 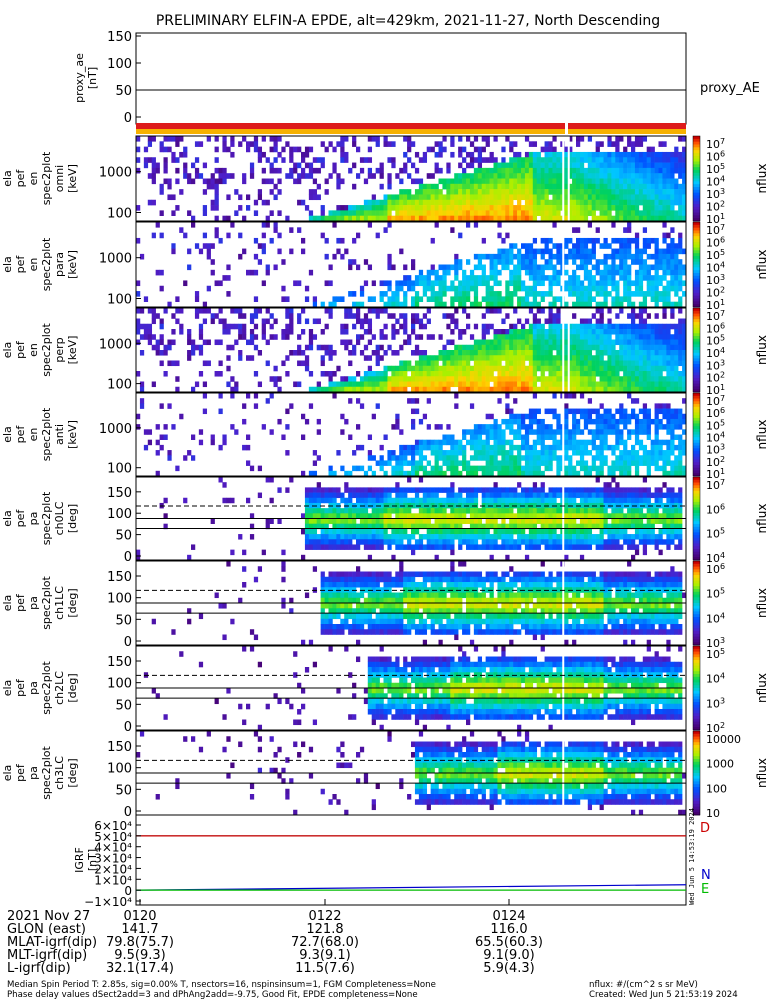 I want to click on ytick-label: 1000, so click(x=115, y=173).